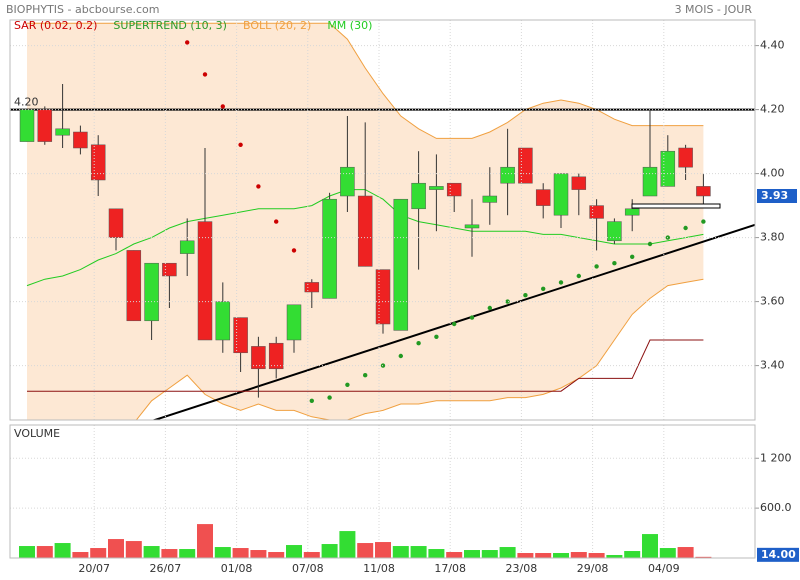 The width and height of the screenshot is (800, 580). Describe the element at coordinates (776, 457) in the screenshot. I see `y-tick-label: 1 200` at that location.